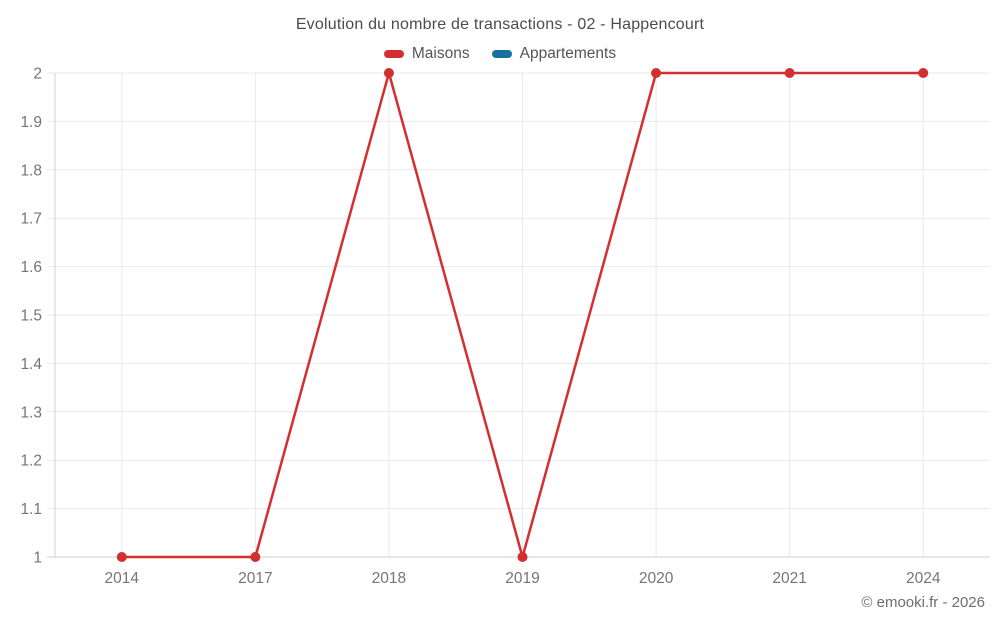  I want to click on y-axis-tick-label: 1.2, so click(31, 461).